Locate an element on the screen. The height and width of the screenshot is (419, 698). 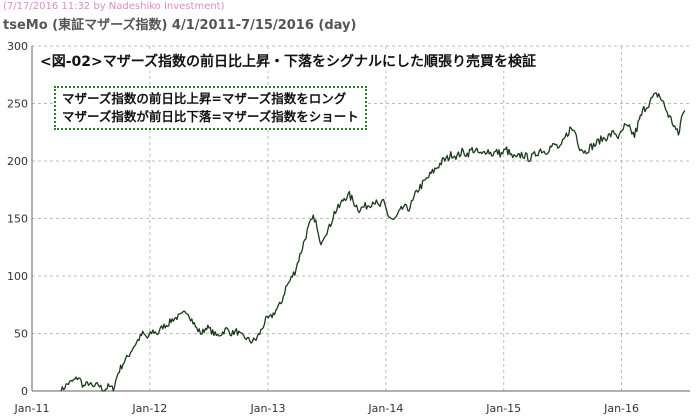
x-axis-ticks: Jan-11 Jan-12 Jan-13 Jan-14 Jan-15 Jan-16 is located at coordinates (326, 408).